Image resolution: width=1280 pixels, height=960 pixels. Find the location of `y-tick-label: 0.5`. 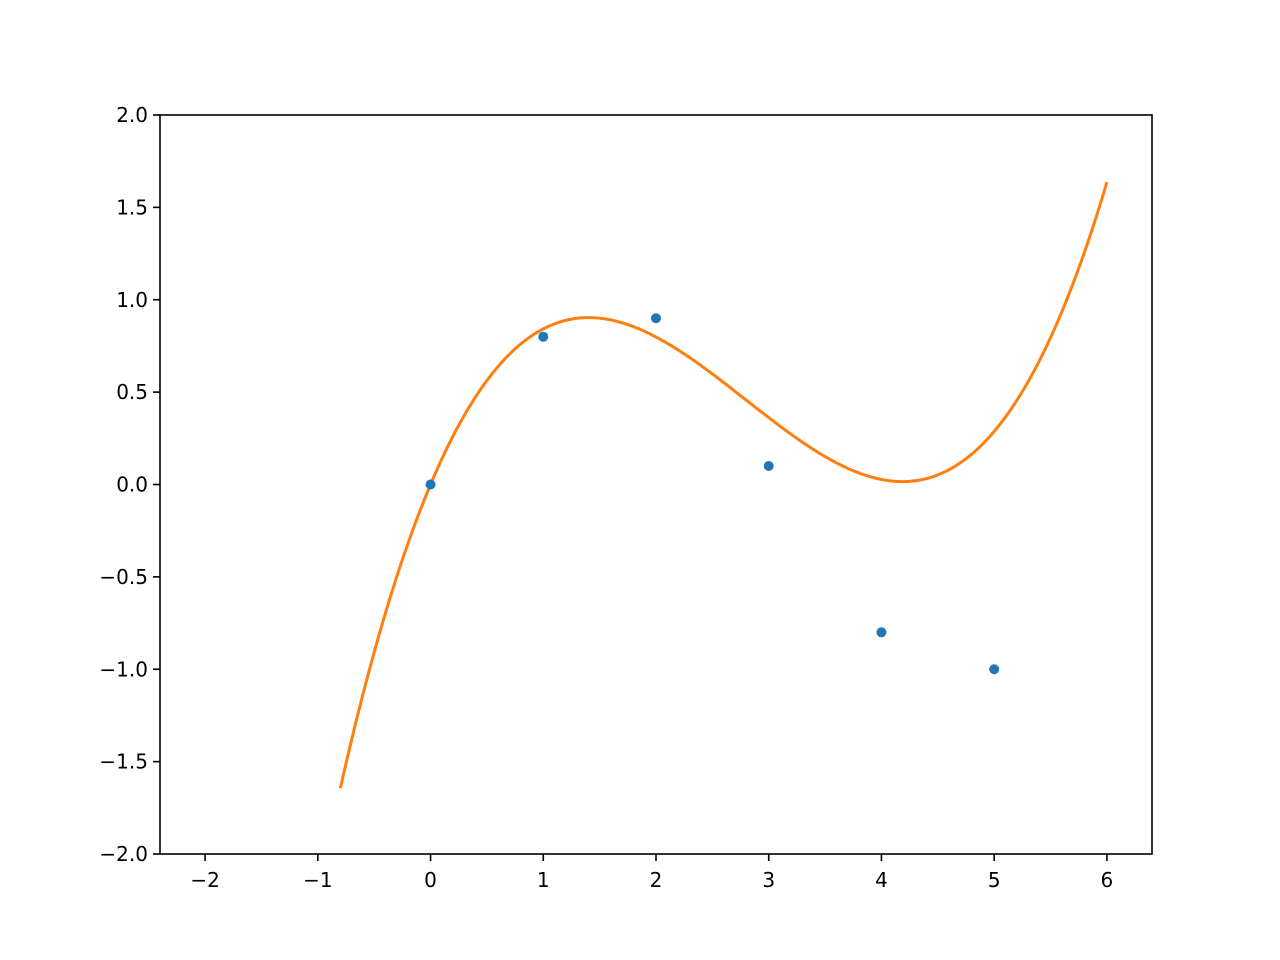

y-tick-label: 0.5 is located at coordinates (132, 392).